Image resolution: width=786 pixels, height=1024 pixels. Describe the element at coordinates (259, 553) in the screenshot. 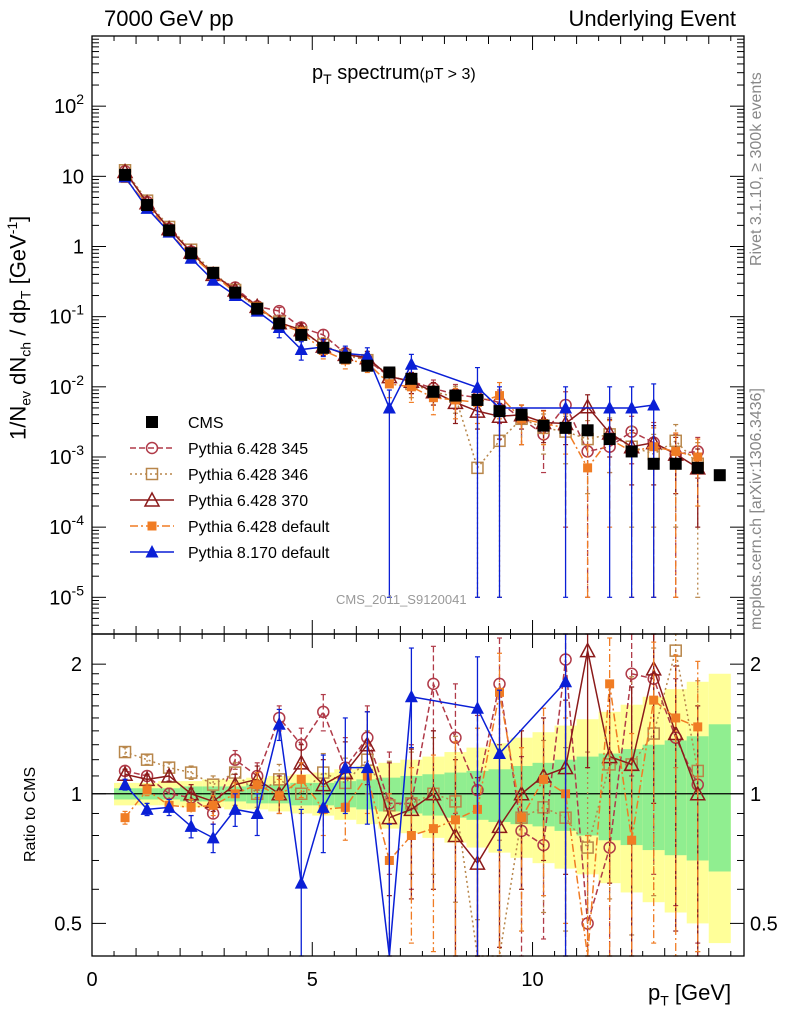

I see `legend-label: Pythia 8.170 default` at that location.